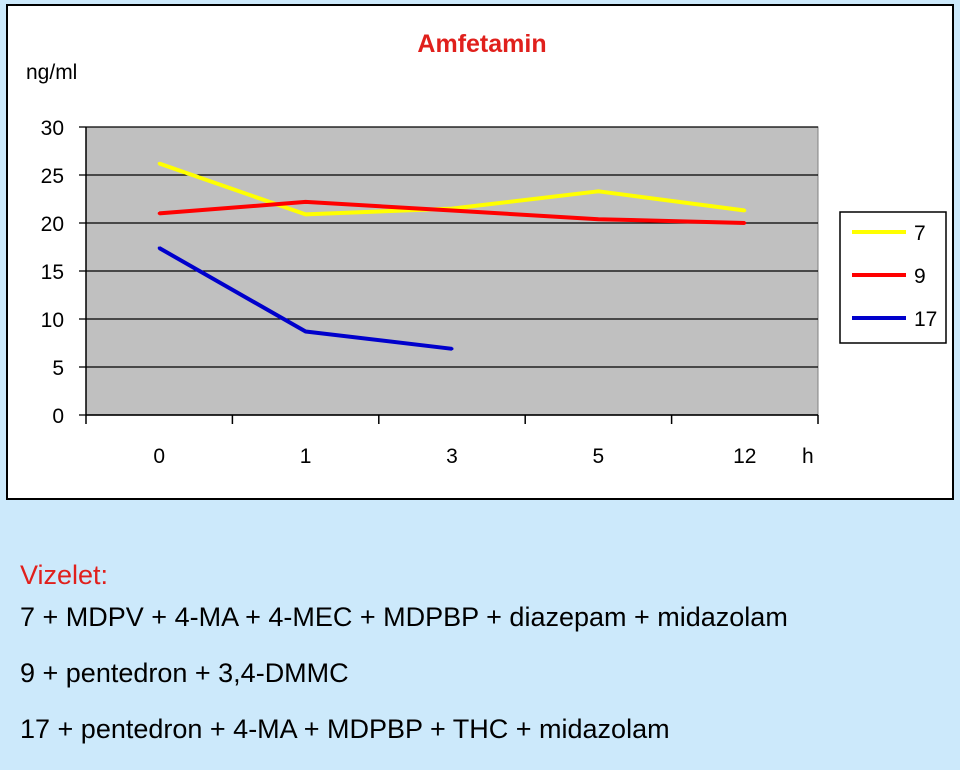 This screenshot has width=960, height=770. I want to click on legend-label-7: 7, so click(920, 233).